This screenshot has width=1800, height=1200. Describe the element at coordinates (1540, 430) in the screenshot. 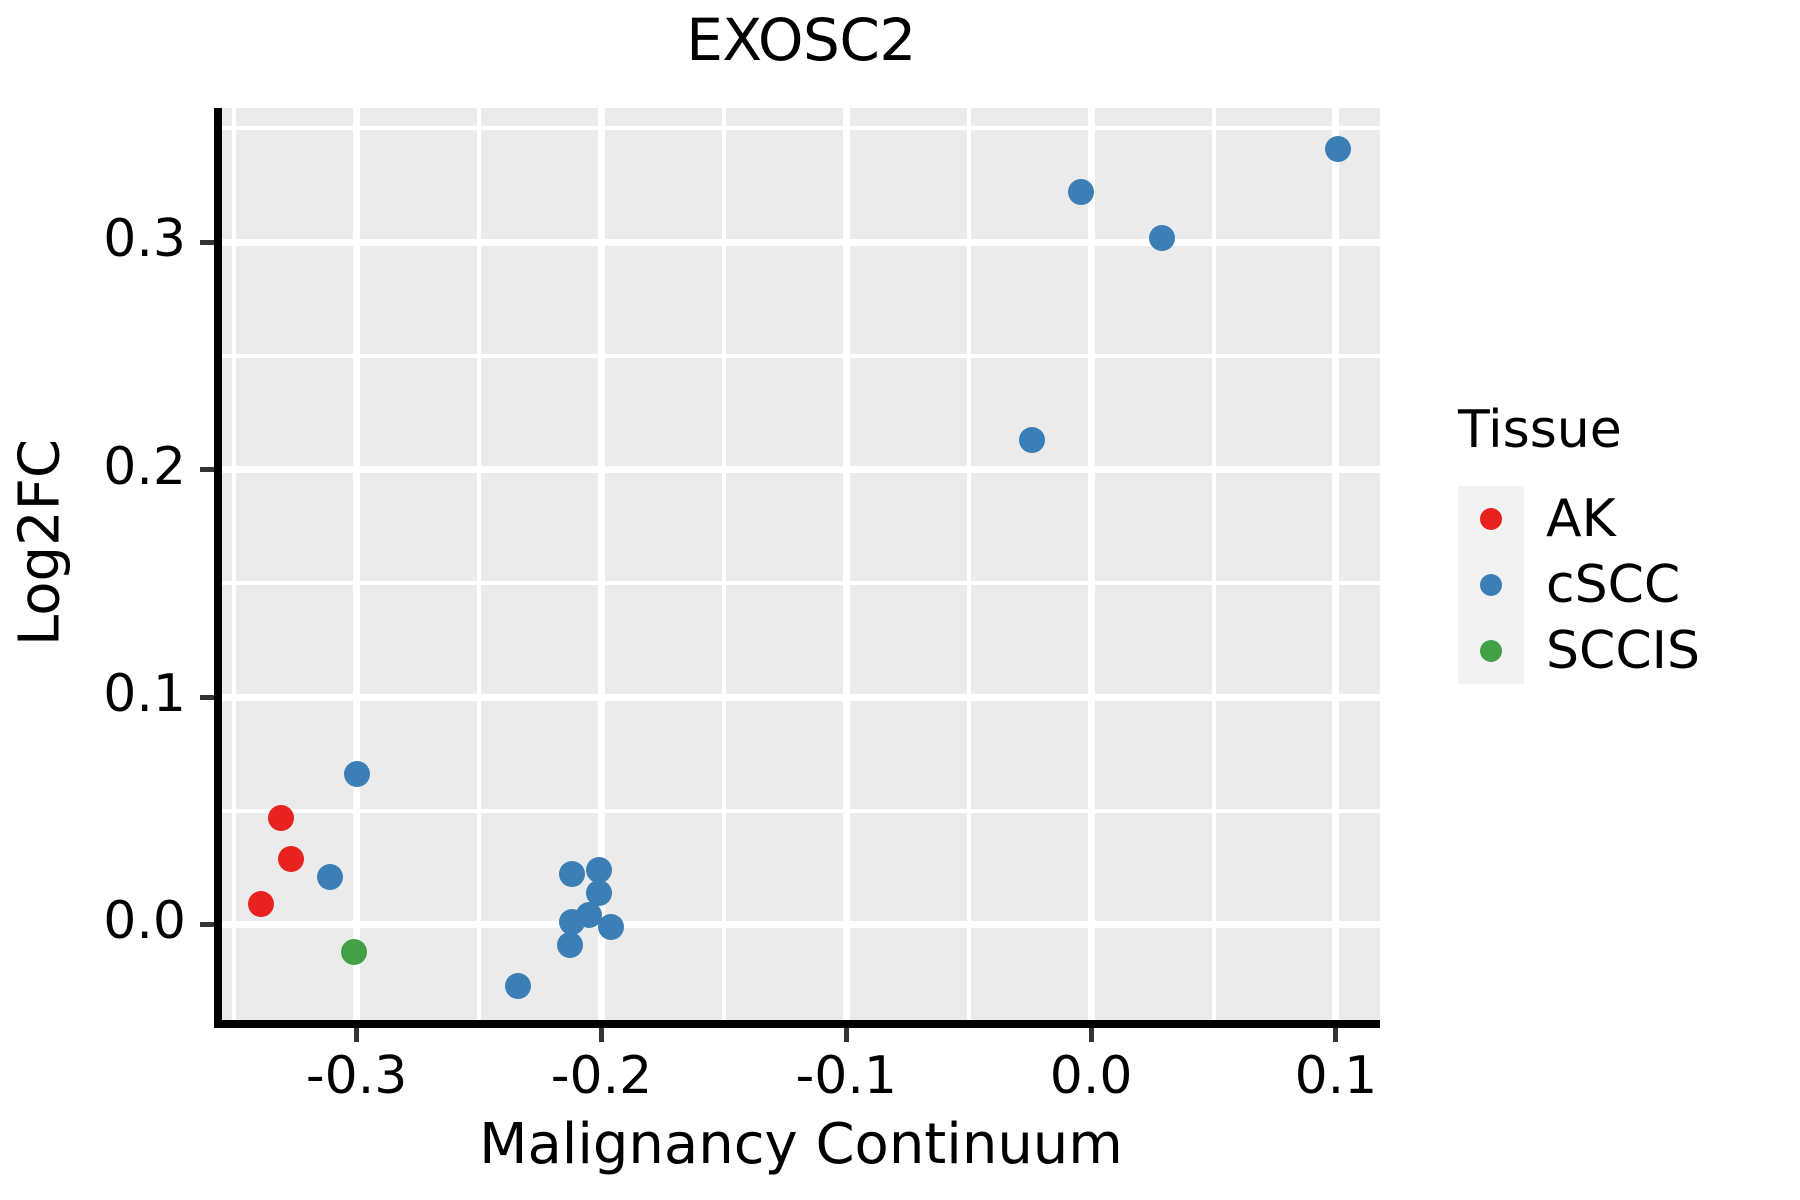

I see `legend-title: Tissue` at that location.